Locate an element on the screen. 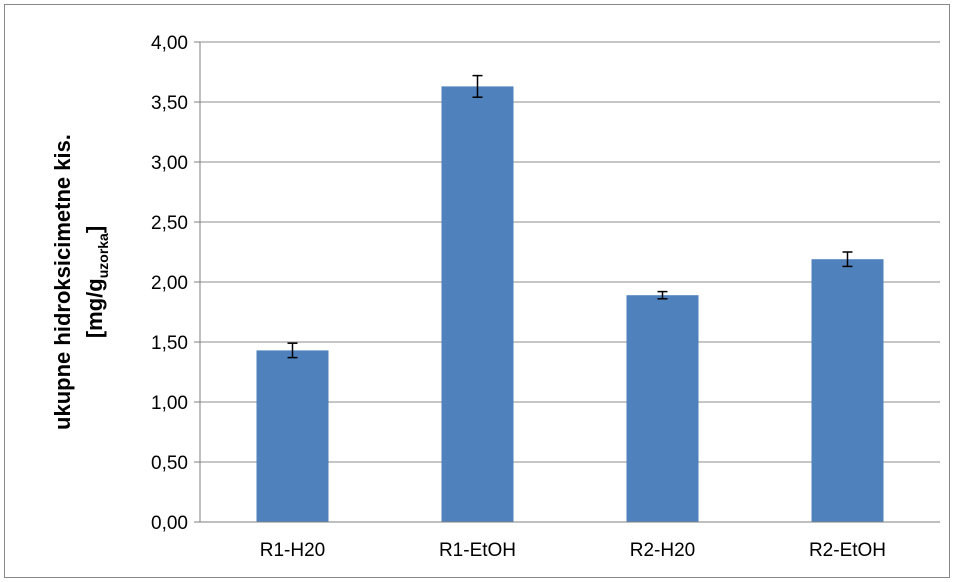 The width and height of the screenshot is (956, 582). x-category-label: R1-EtOH is located at coordinates (477, 550).